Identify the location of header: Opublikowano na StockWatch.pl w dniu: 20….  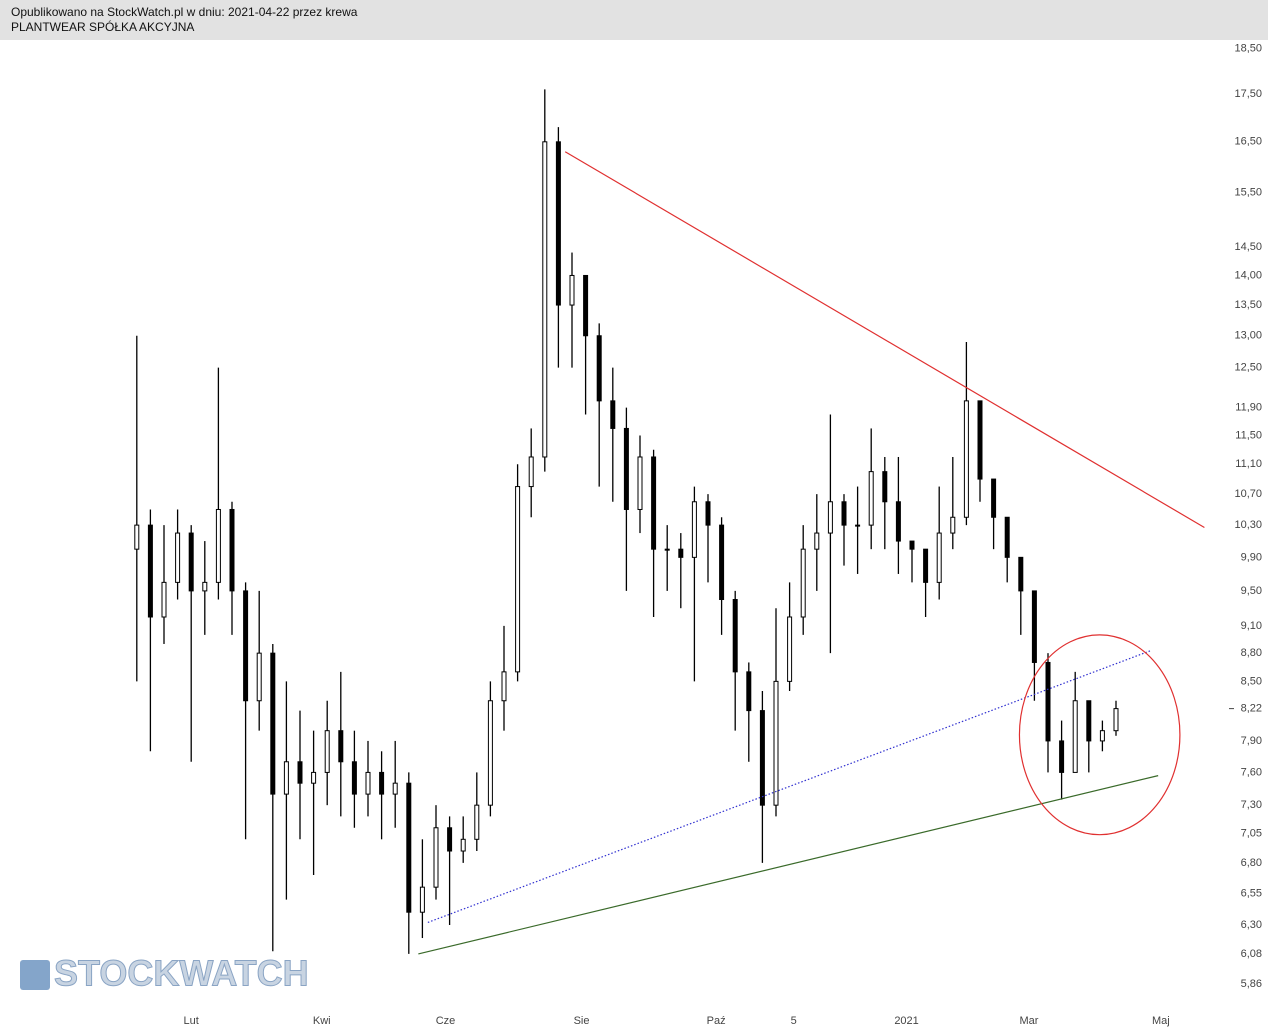
(634, 20).